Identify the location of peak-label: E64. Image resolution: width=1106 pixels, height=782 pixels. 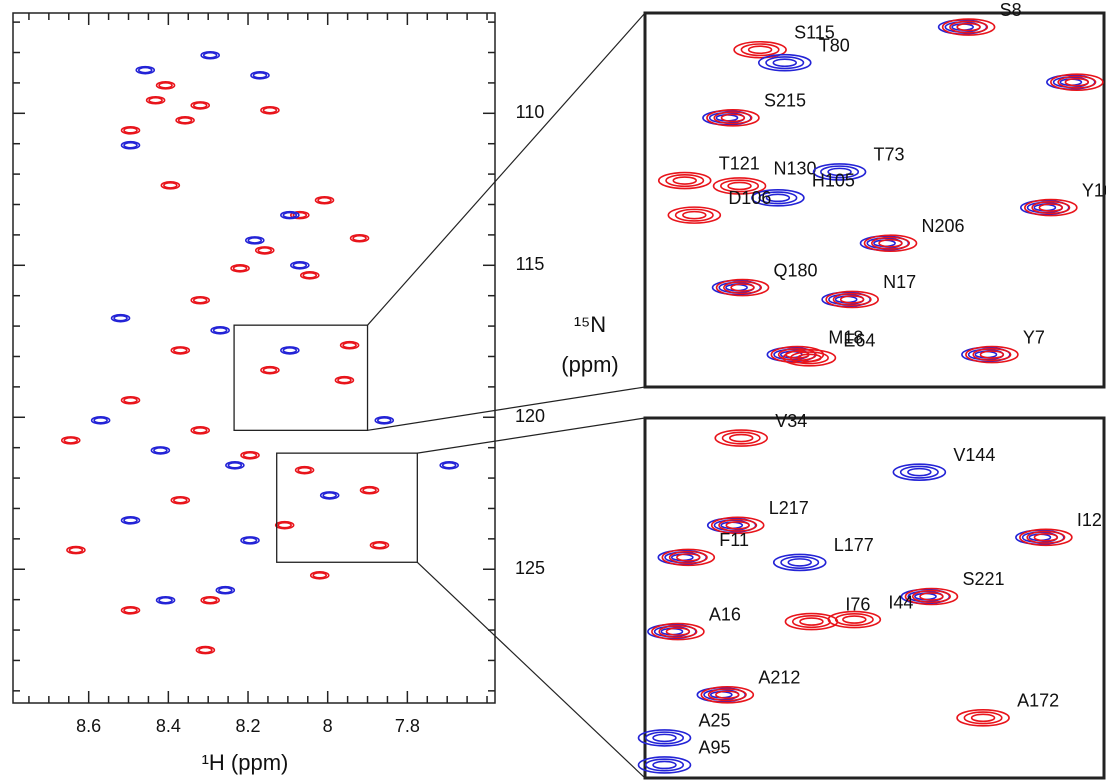
(859, 341).